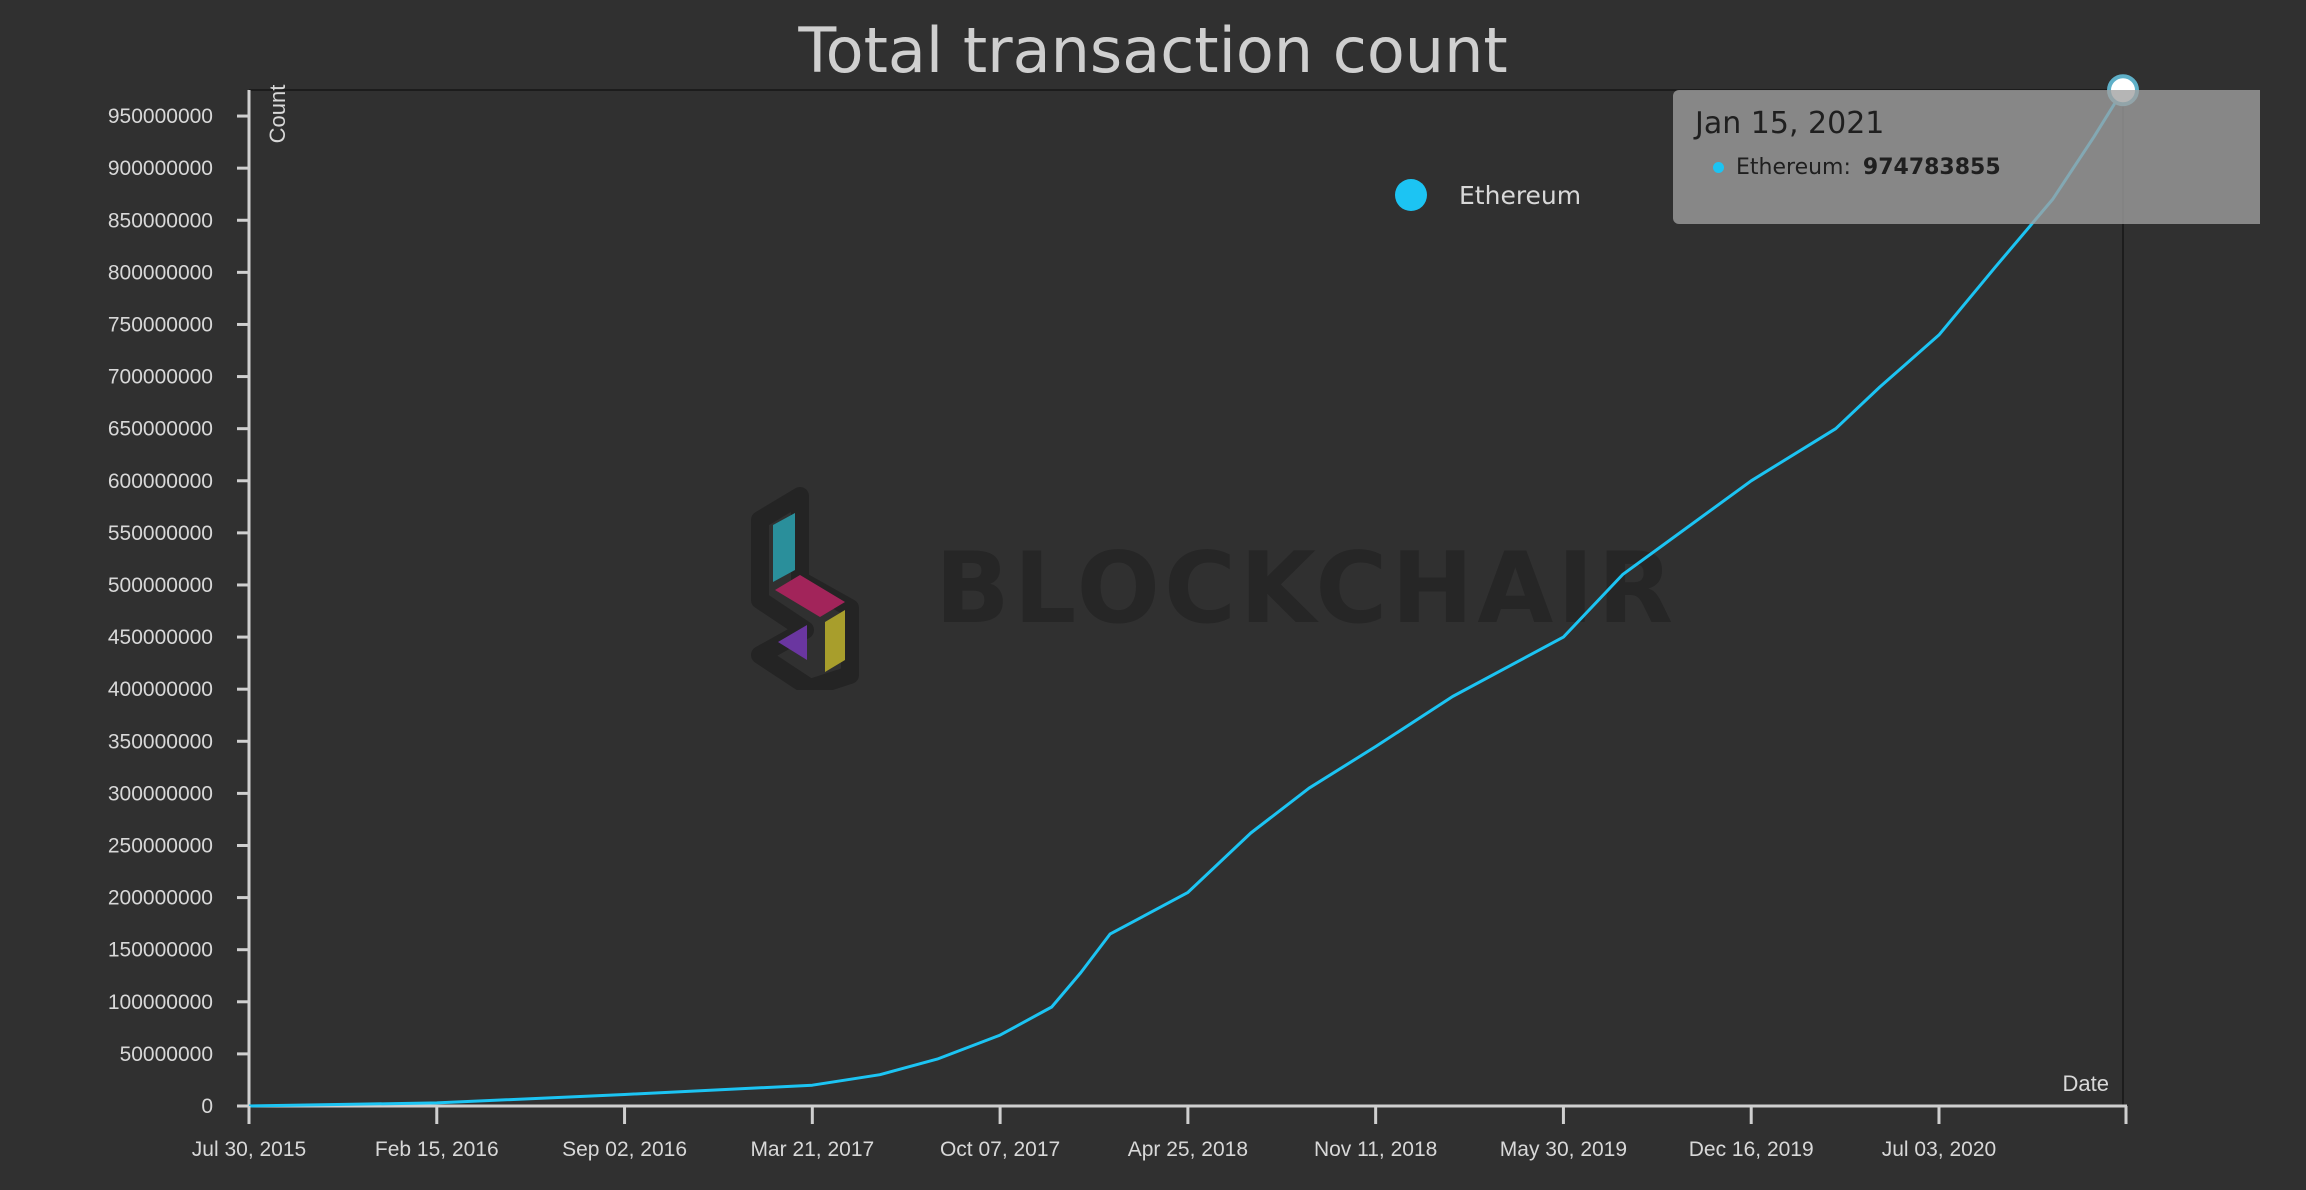 The image size is (2306, 1190). What do you see at coordinates (160, 220) in the screenshot?
I see `y-tick-label: 850000000` at bounding box center [160, 220].